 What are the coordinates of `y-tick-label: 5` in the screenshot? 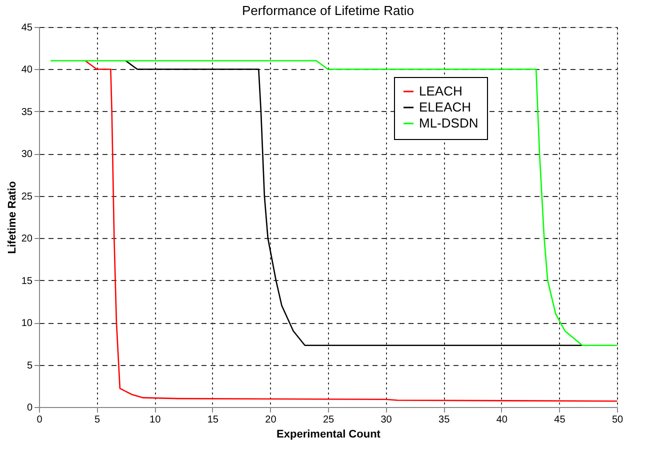 It's located at (29, 366).